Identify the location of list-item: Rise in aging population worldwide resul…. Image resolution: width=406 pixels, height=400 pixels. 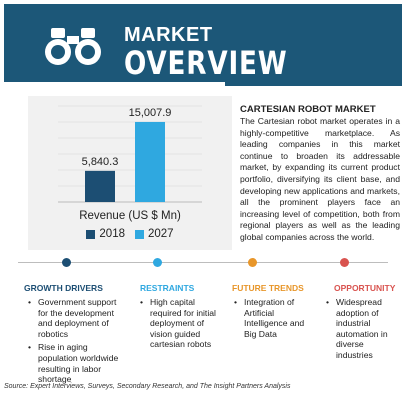
(78, 363).